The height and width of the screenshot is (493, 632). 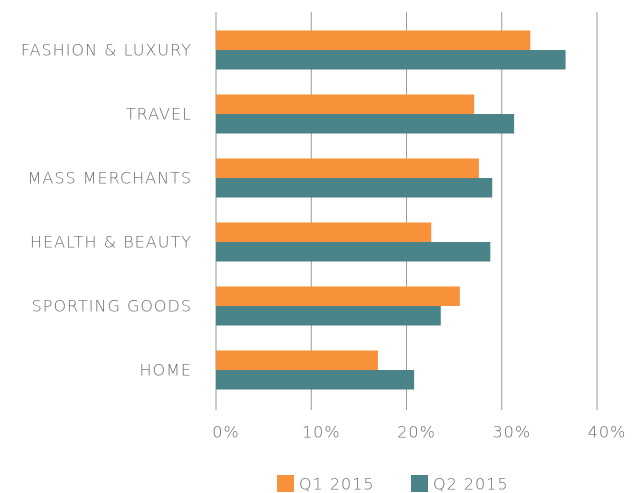 What do you see at coordinates (111, 242) in the screenshot?
I see `y-tick-label: HEALTH & BEAUTY` at bounding box center [111, 242].